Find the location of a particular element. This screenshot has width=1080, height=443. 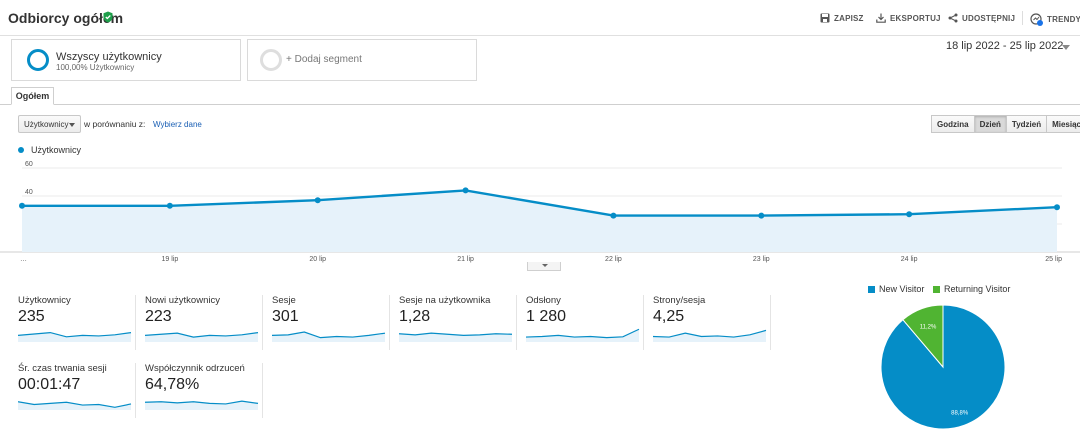

download-icon is located at coordinates (881, 18).